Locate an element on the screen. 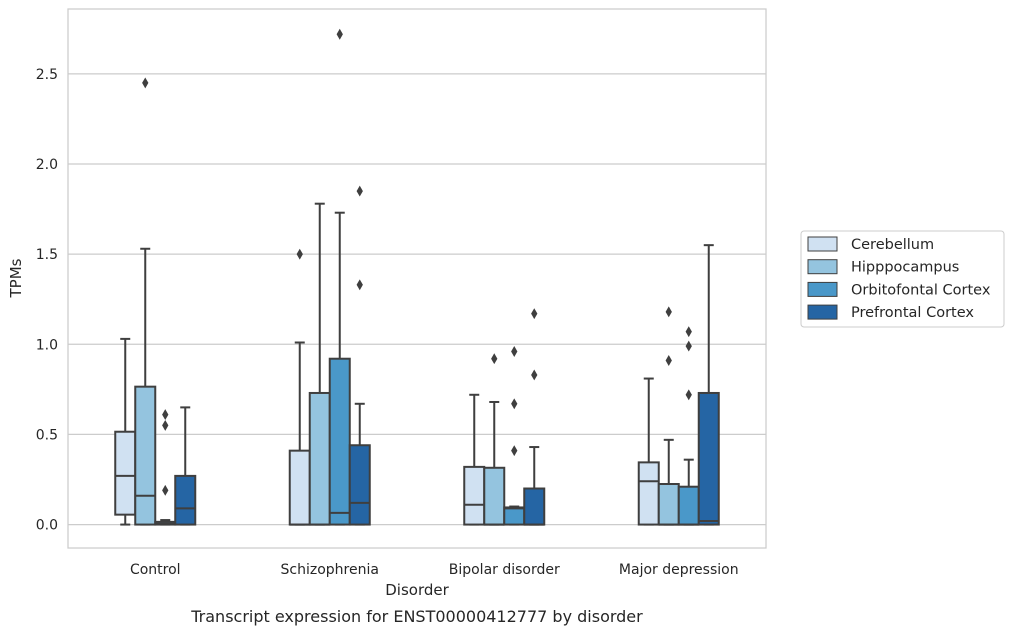  legend-item: Cerebellum is located at coordinates (870, 244).